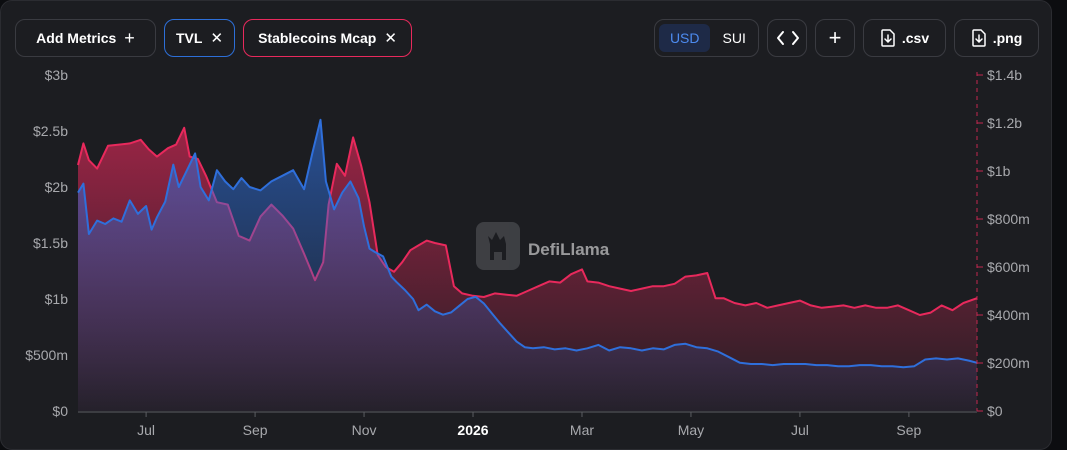 The height and width of the screenshot is (450, 1067). What do you see at coordinates (734, 38) in the screenshot?
I see `currency-sui-option: SUI` at bounding box center [734, 38].